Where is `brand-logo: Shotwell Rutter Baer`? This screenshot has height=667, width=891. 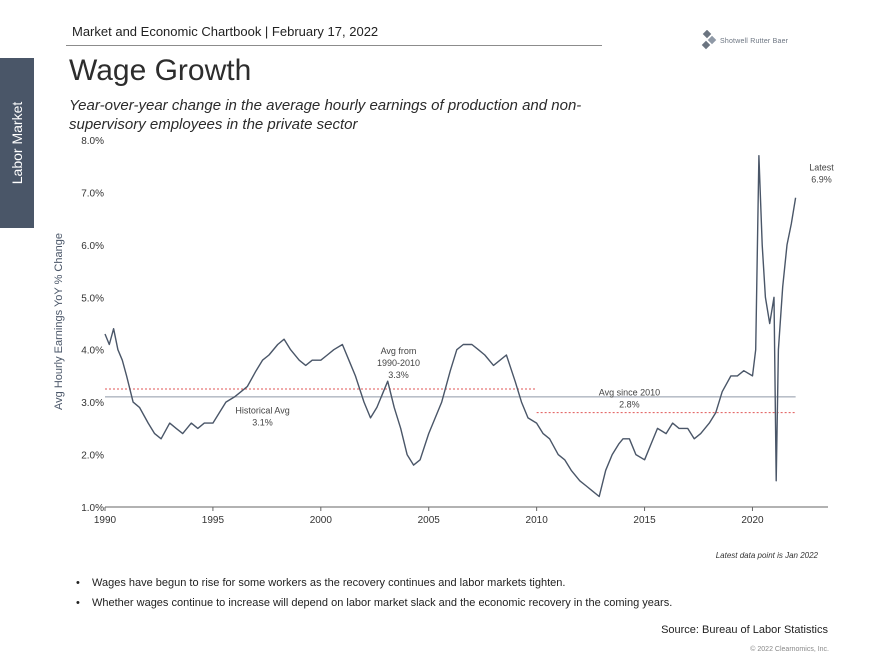
brand-logo: Shotwell Rutter Baer is located at coordinates (744, 41).